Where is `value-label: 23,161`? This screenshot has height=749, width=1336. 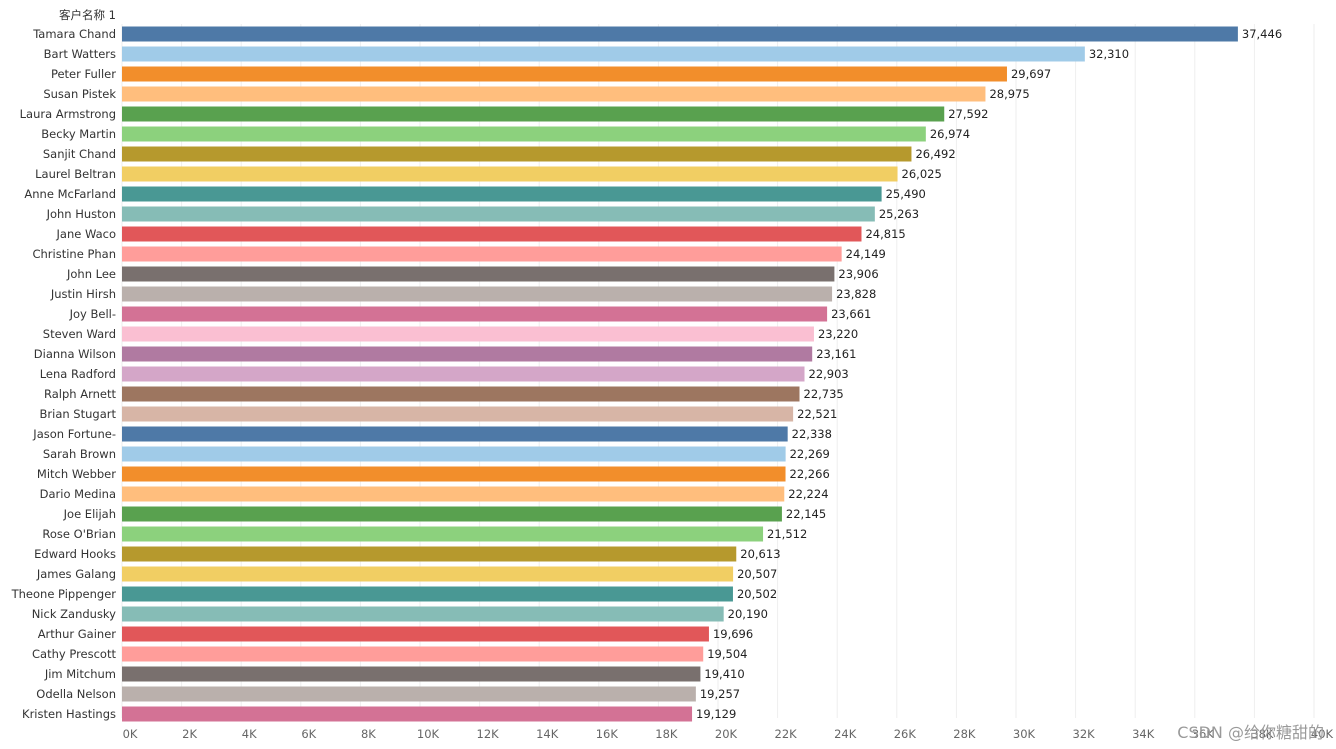 value-label: 23,161 is located at coordinates (836, 354).